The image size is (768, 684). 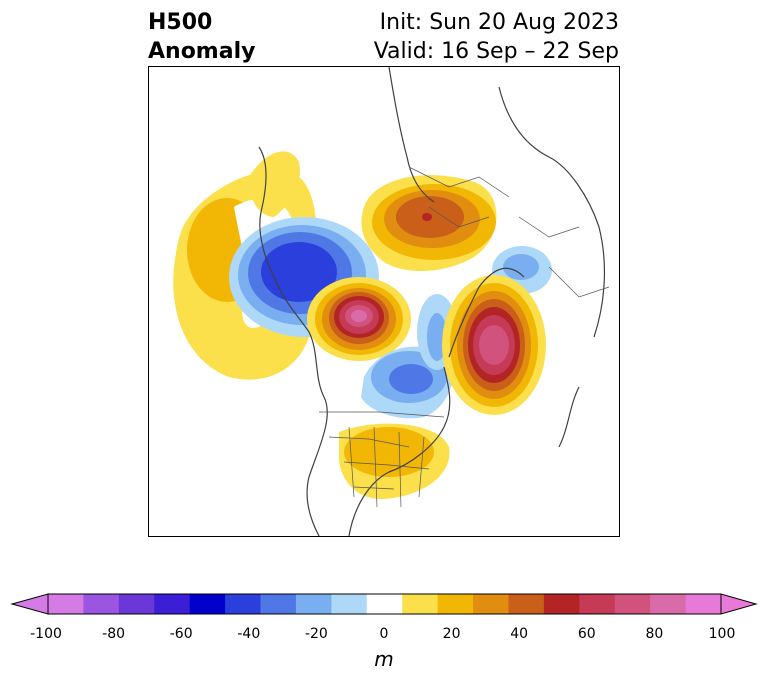 I want to click on anomaly-arctic-high, so click(x=359, y=319).